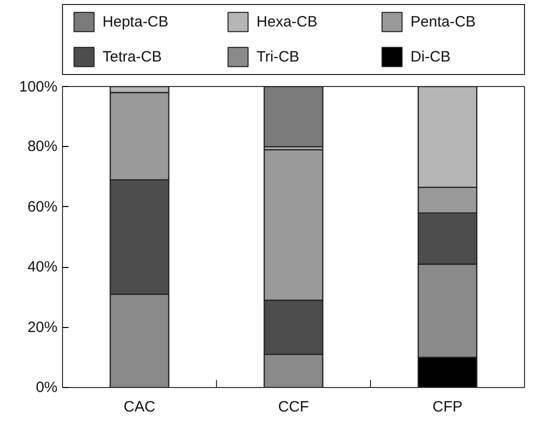  What do you see at coordinates (42, 327) in the screenshot?
I see `y-tick-label: 20%` at bounding box center [42, 327].